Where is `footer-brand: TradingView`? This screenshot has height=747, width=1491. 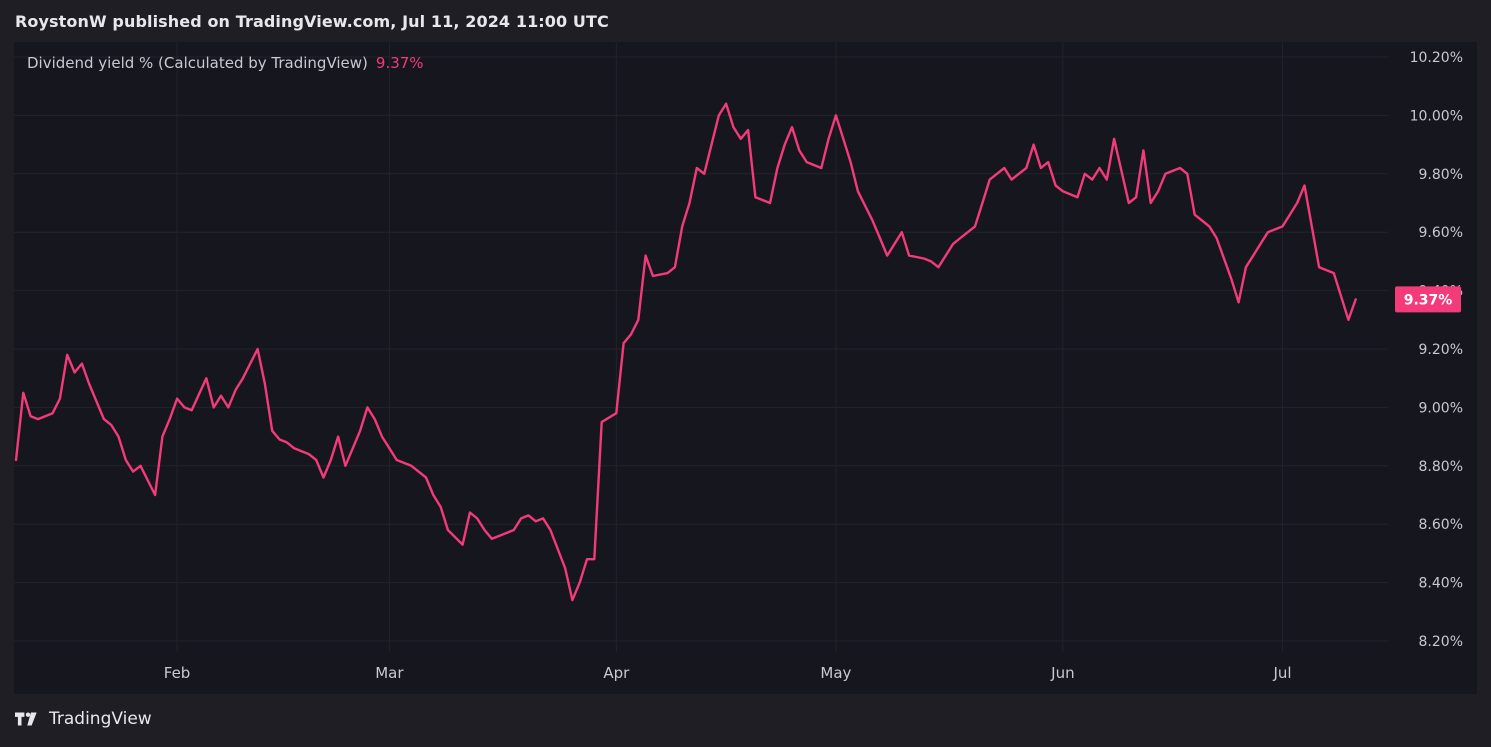
footer-brand: TradingView is located at coordinates (83, 719).